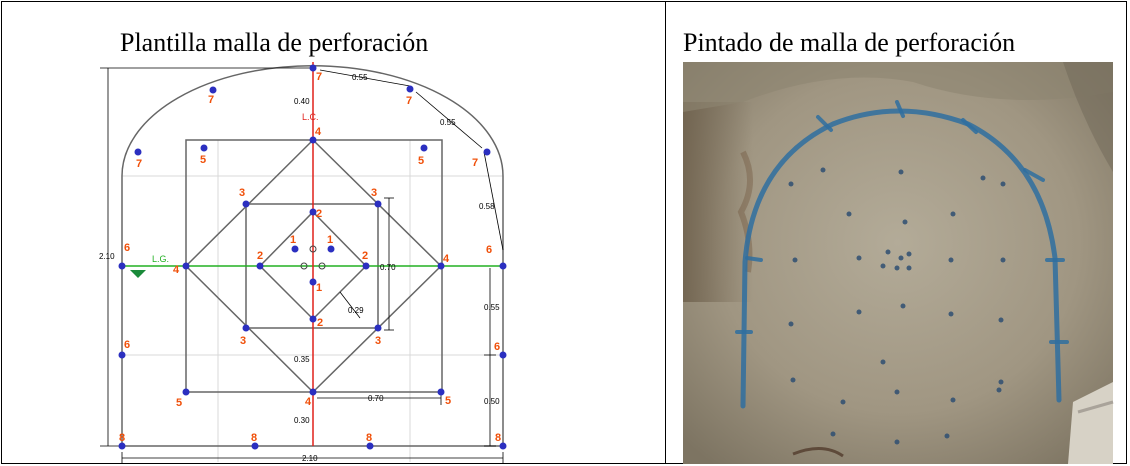 The image size is (1130, 466). I want to click on dim-right-wall-upper: 0.55, so click(492, 307).